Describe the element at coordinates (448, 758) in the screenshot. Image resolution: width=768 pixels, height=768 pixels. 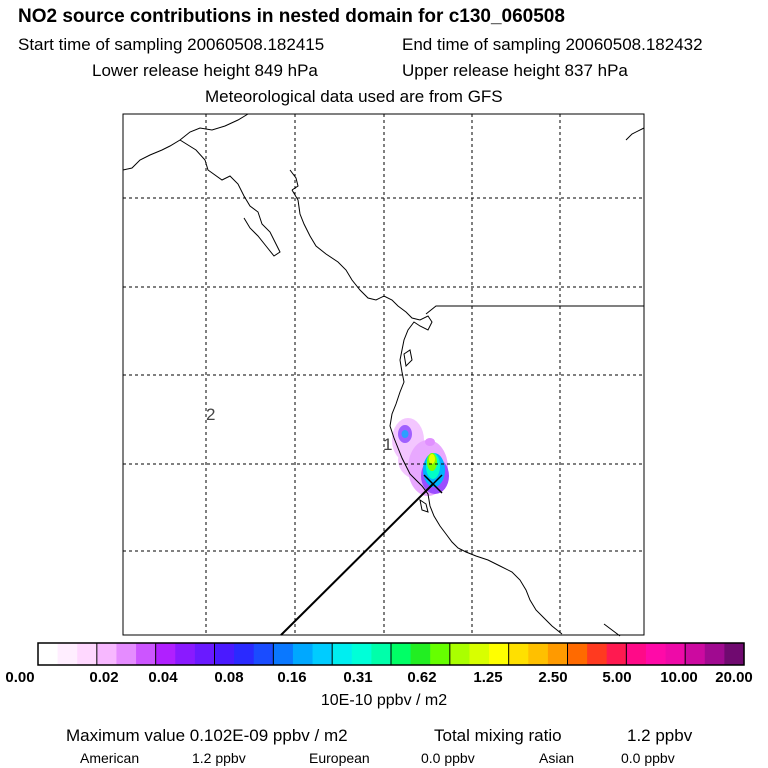
I see `european-value: 0.0 ppbv` at that location.